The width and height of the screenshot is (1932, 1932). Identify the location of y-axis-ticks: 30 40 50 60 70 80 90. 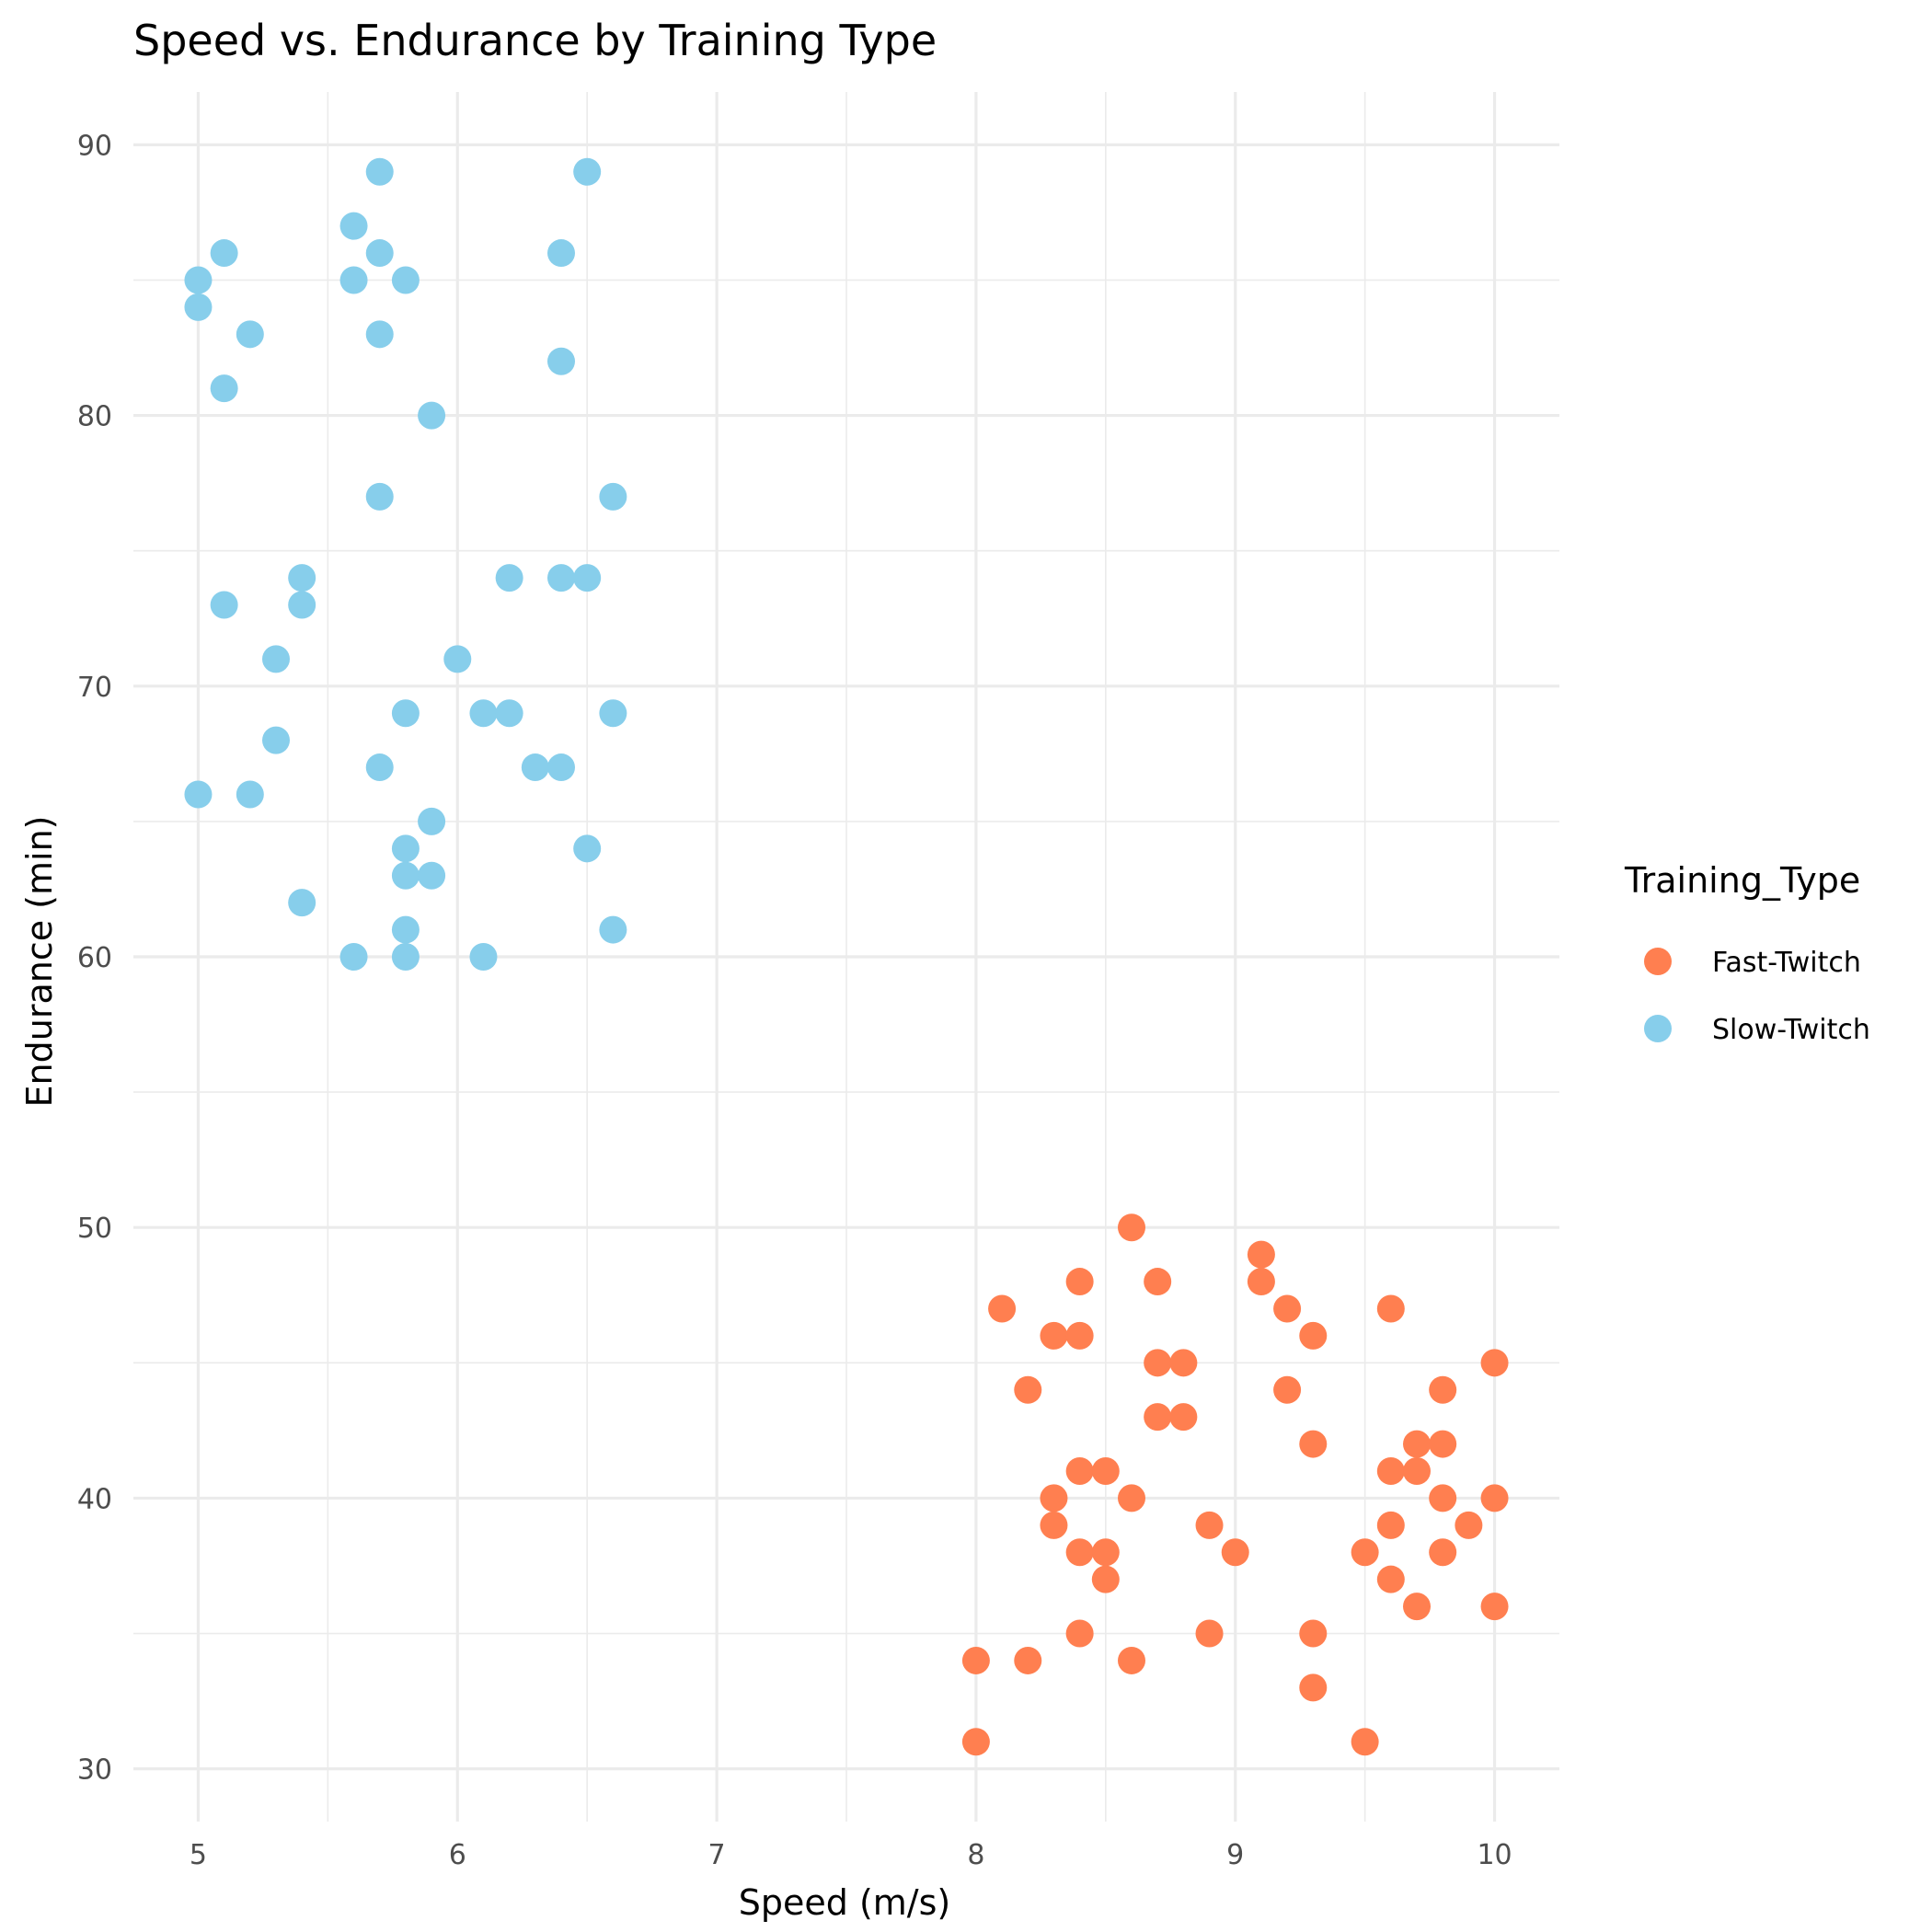
(94, 958).